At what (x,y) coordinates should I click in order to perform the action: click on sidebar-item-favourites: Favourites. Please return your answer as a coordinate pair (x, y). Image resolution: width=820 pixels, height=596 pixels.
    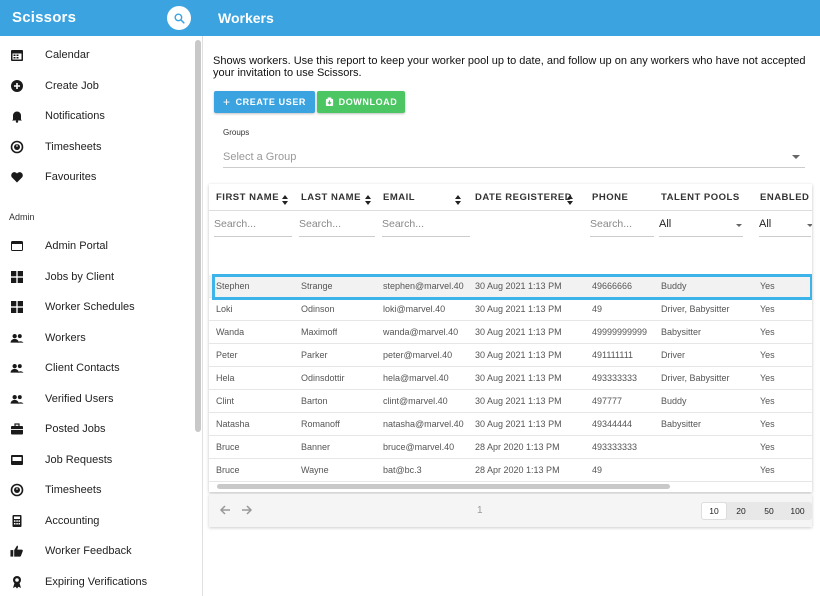
    Looking at the image, I should click on (95, 177).